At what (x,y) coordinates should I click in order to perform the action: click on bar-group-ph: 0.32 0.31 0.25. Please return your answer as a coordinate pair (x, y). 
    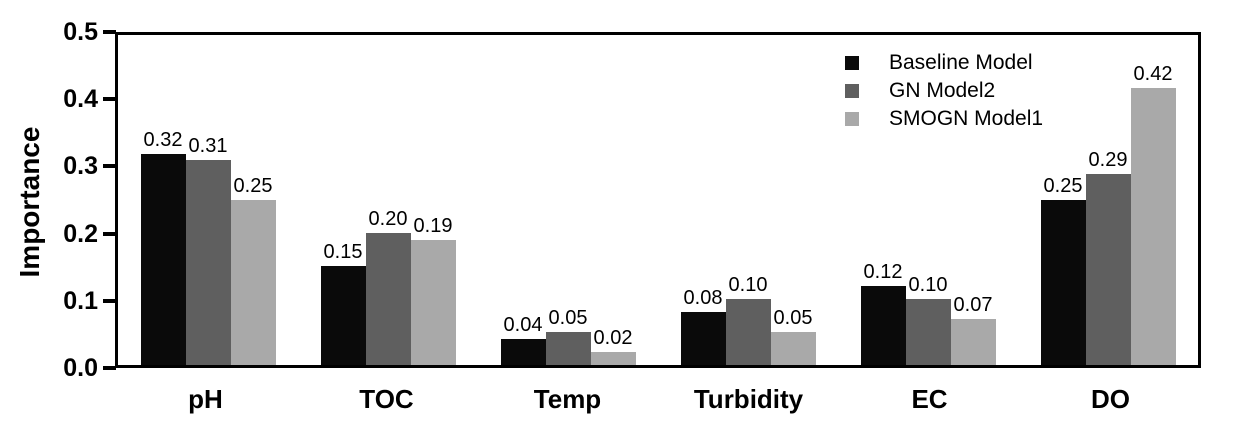
    Looking at the image, I should click on (208, 200).